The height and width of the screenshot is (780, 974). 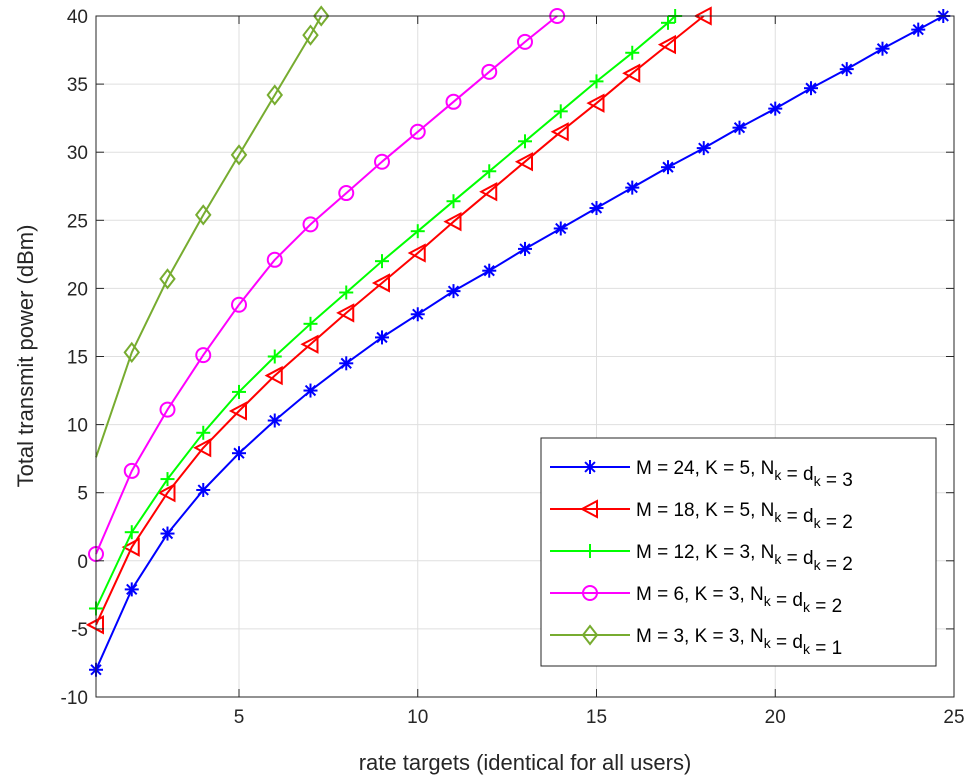 I want to click on legend-label: M = 3, K = 3, Nk = dk = 1, so click(x=739, y=642).